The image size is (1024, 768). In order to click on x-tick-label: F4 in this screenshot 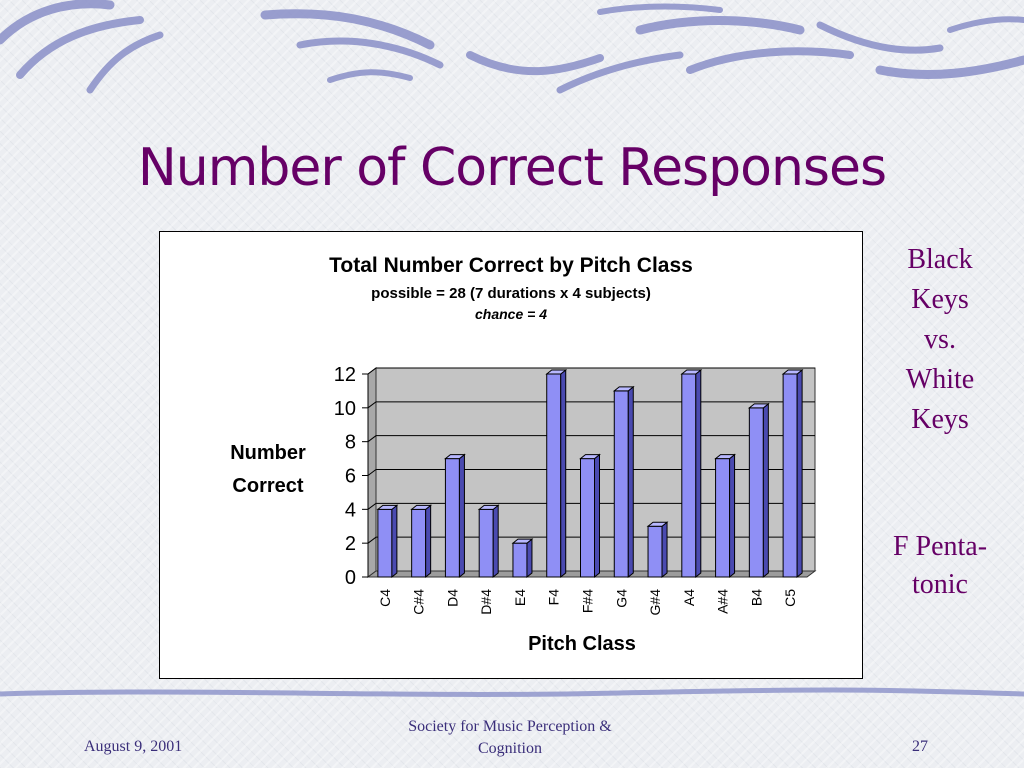, I will do `click(554, 597)`.